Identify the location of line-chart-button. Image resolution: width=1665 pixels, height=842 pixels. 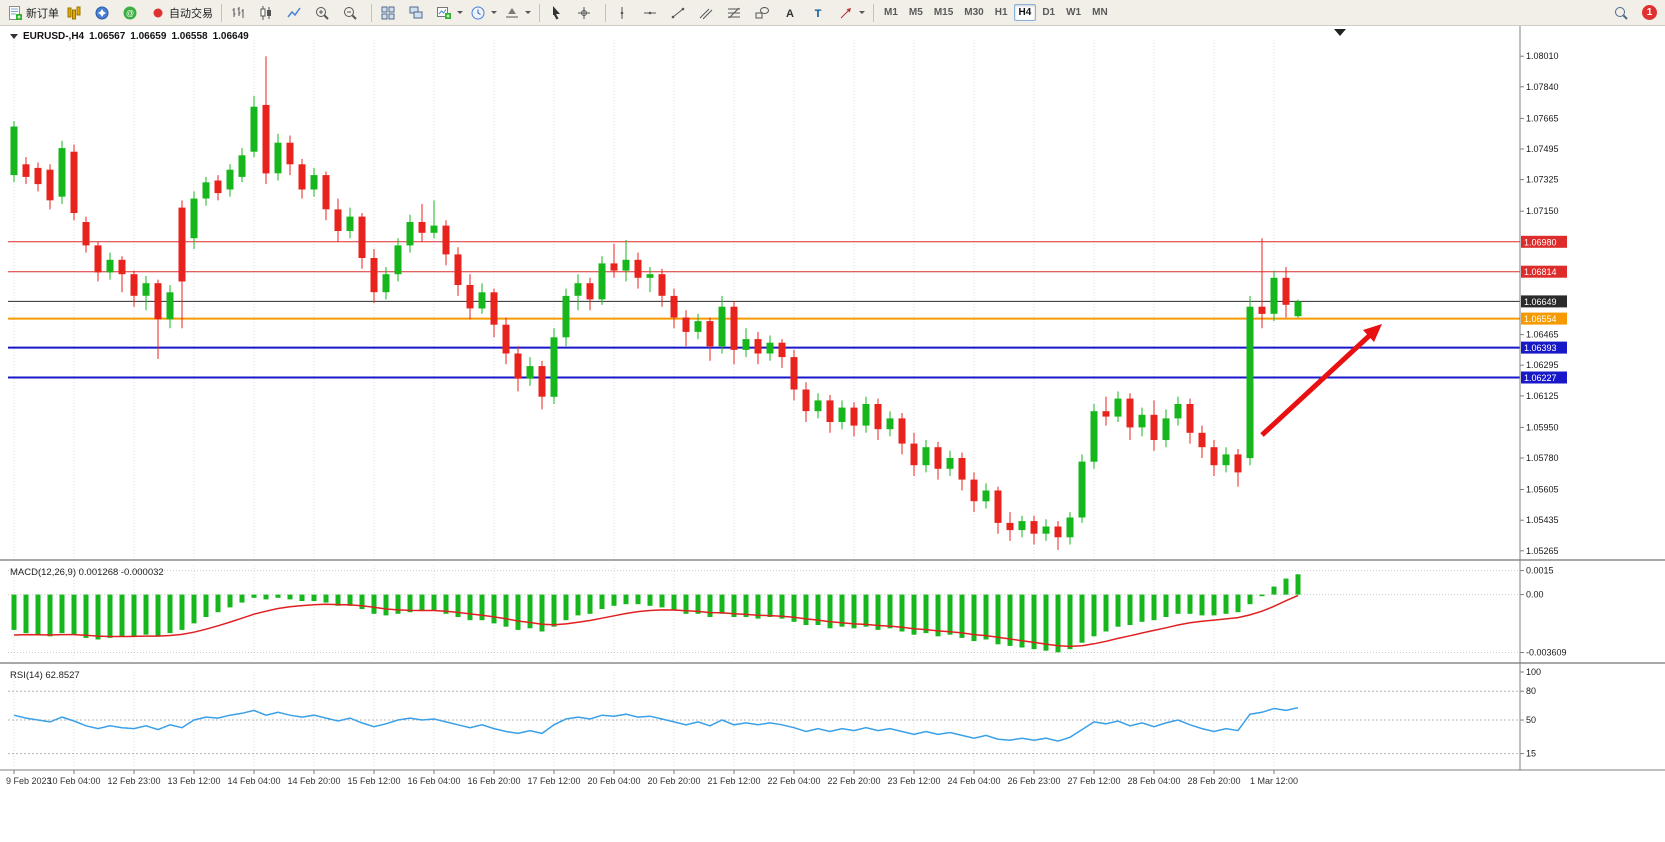
(296, 12).